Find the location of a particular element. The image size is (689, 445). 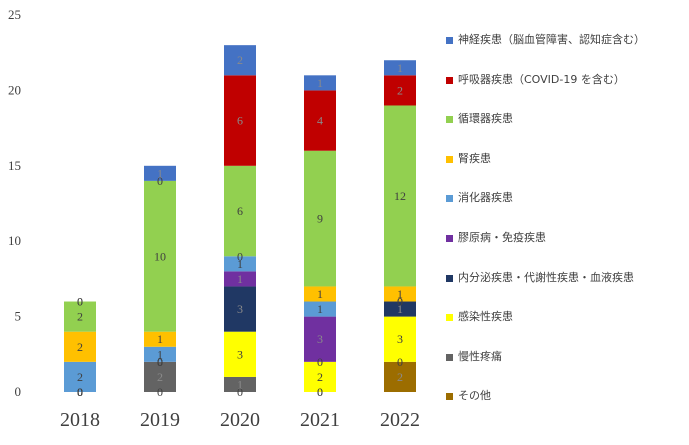

x-category-label: 2020 is located at coordinates (240, 420).